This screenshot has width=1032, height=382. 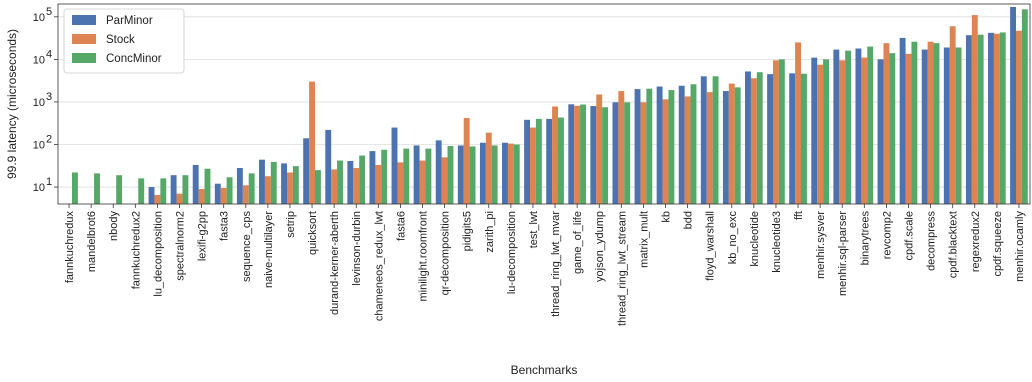 What do you see at coordinates (534, 229) in the screenshot?
I see `x-tick-label: test_lwt` at bounding box center [534, 229].